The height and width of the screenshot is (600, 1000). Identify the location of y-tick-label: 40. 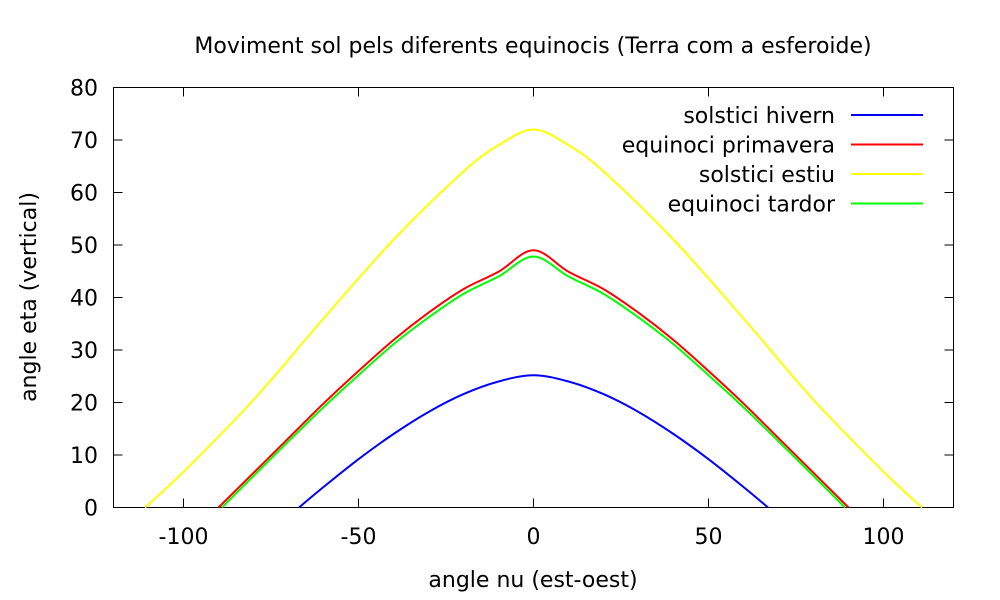
(84, 299).